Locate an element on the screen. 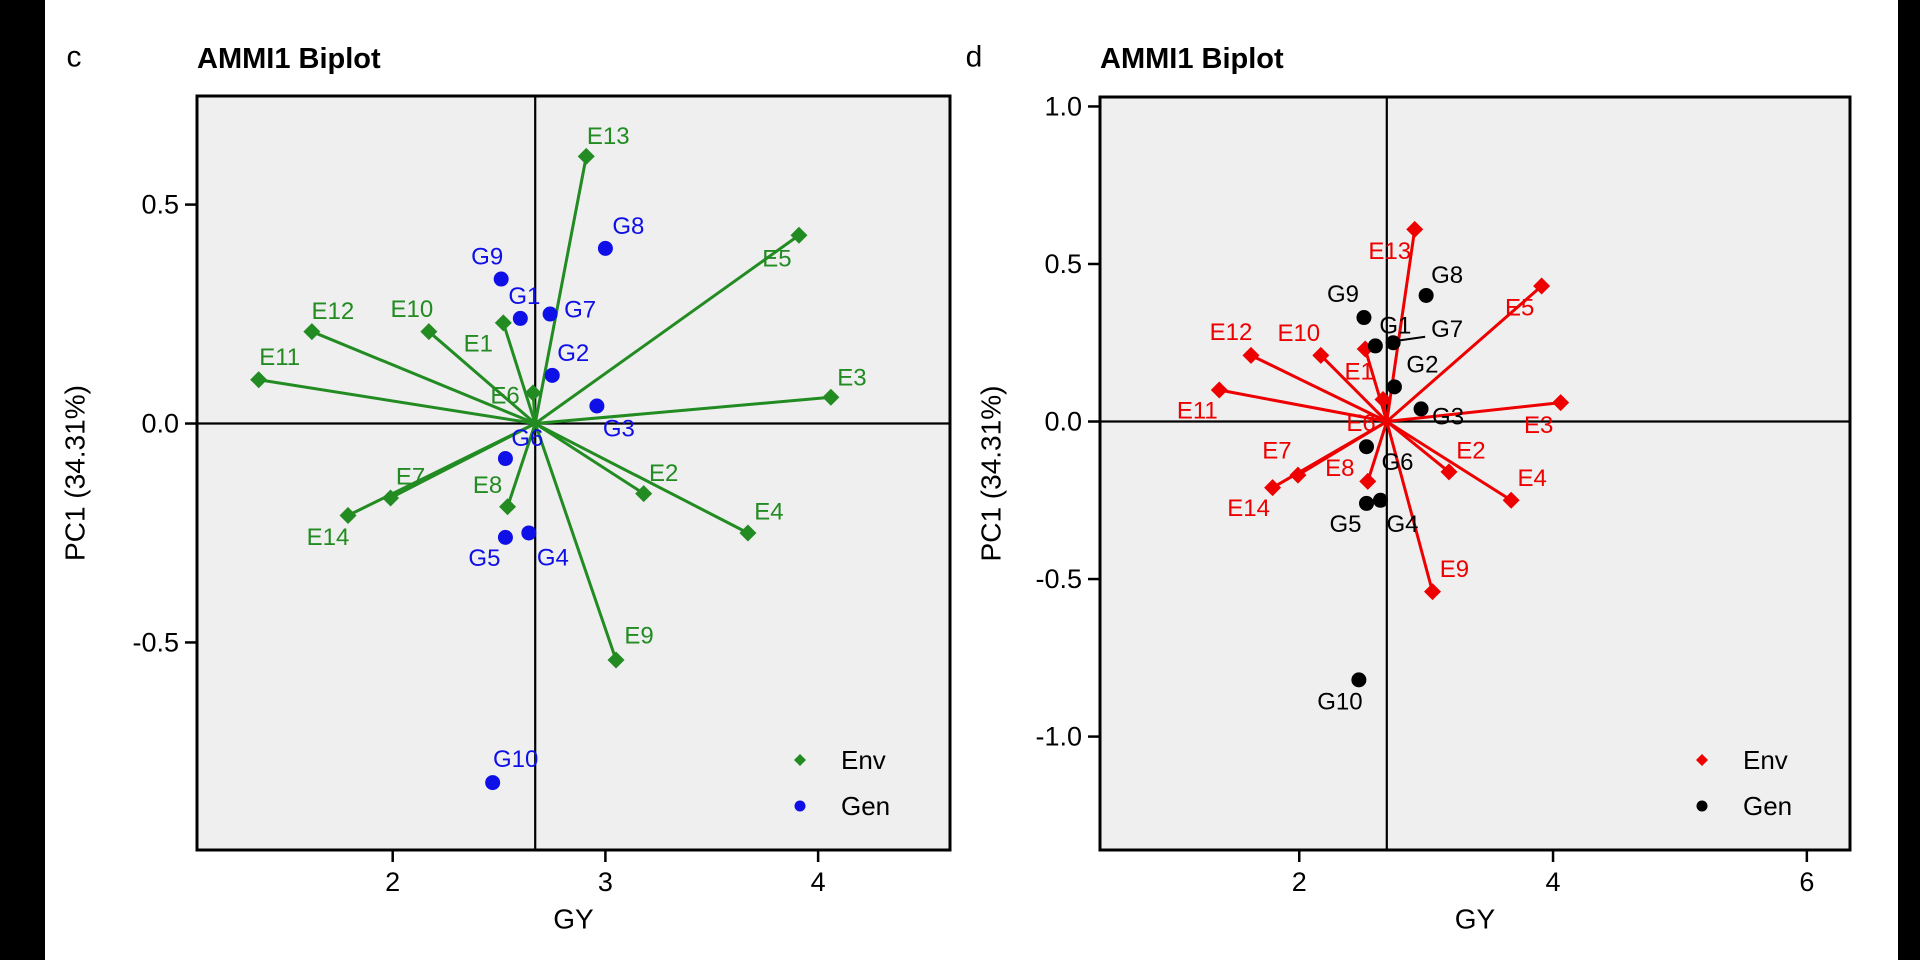 This screenshot has height=965, width=1920. panel-c-env-vector-E9 is located at coordinates (575, 542).